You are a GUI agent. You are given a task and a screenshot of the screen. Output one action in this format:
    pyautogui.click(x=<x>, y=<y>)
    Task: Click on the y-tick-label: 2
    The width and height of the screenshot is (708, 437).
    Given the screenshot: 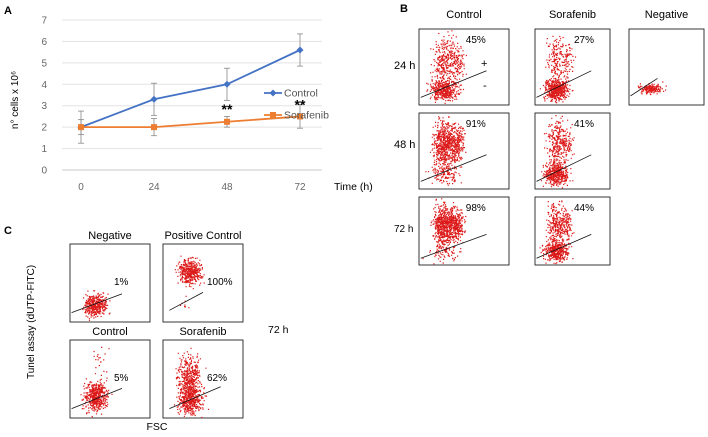 What is the action you would take?
    pyautogui.click(x=44, y=128)
    